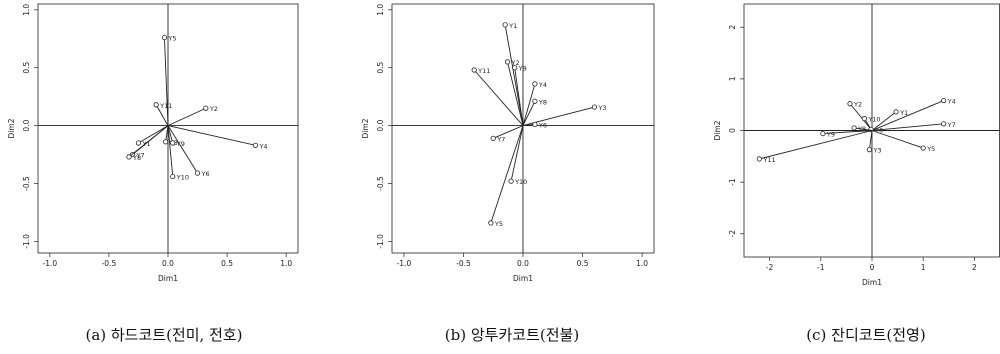  I want to click on x-tick-label: 2, so click(974, 267).